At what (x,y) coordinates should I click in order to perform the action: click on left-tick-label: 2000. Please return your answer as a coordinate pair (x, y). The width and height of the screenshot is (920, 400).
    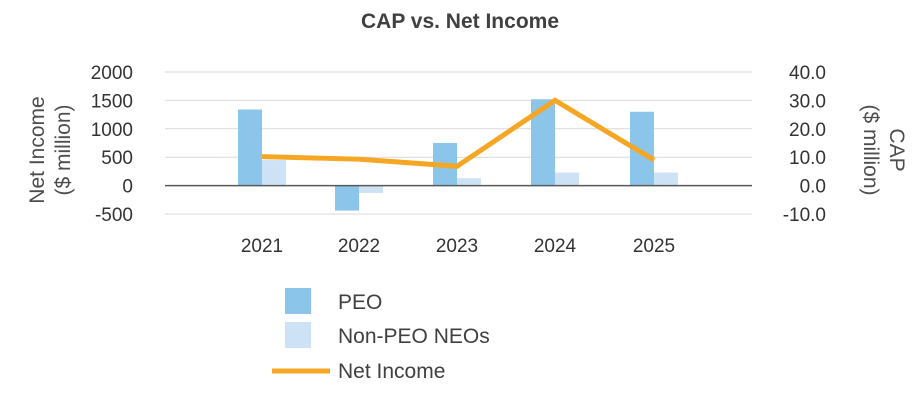
    Looking at the image, I should click on (112, 73).